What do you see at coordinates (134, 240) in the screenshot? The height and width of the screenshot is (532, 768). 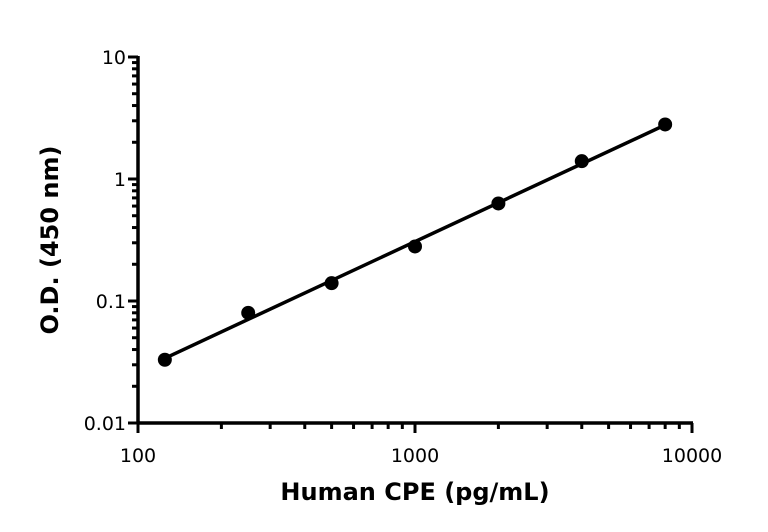 I see `y-axis` at bounding box center [134, 240].